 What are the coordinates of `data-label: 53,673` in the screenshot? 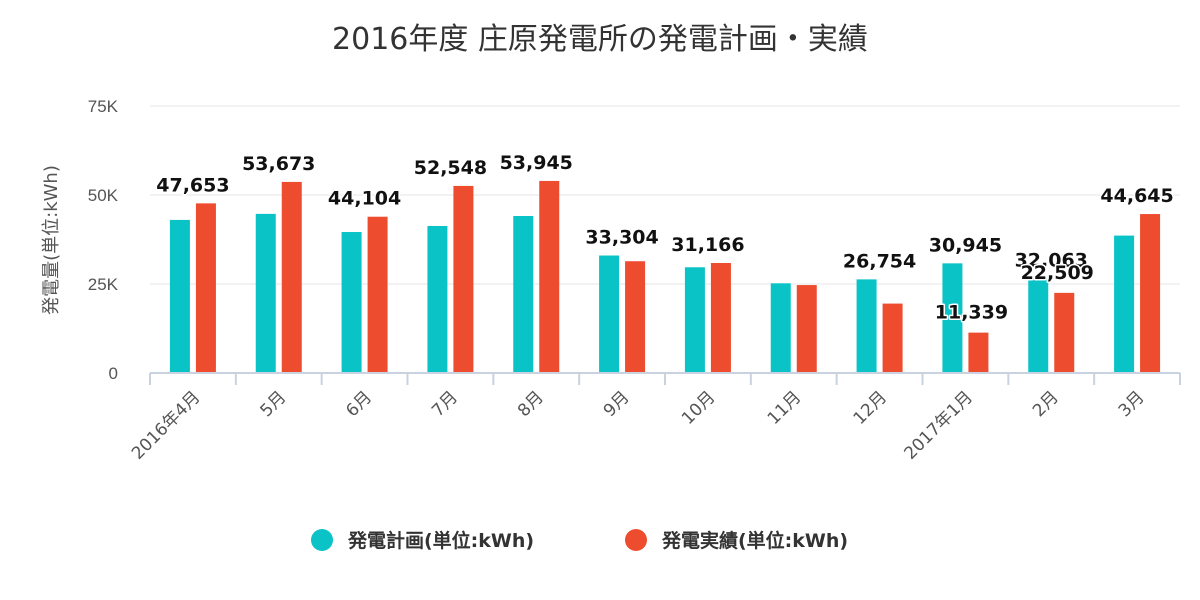 It's located at (278, 164).